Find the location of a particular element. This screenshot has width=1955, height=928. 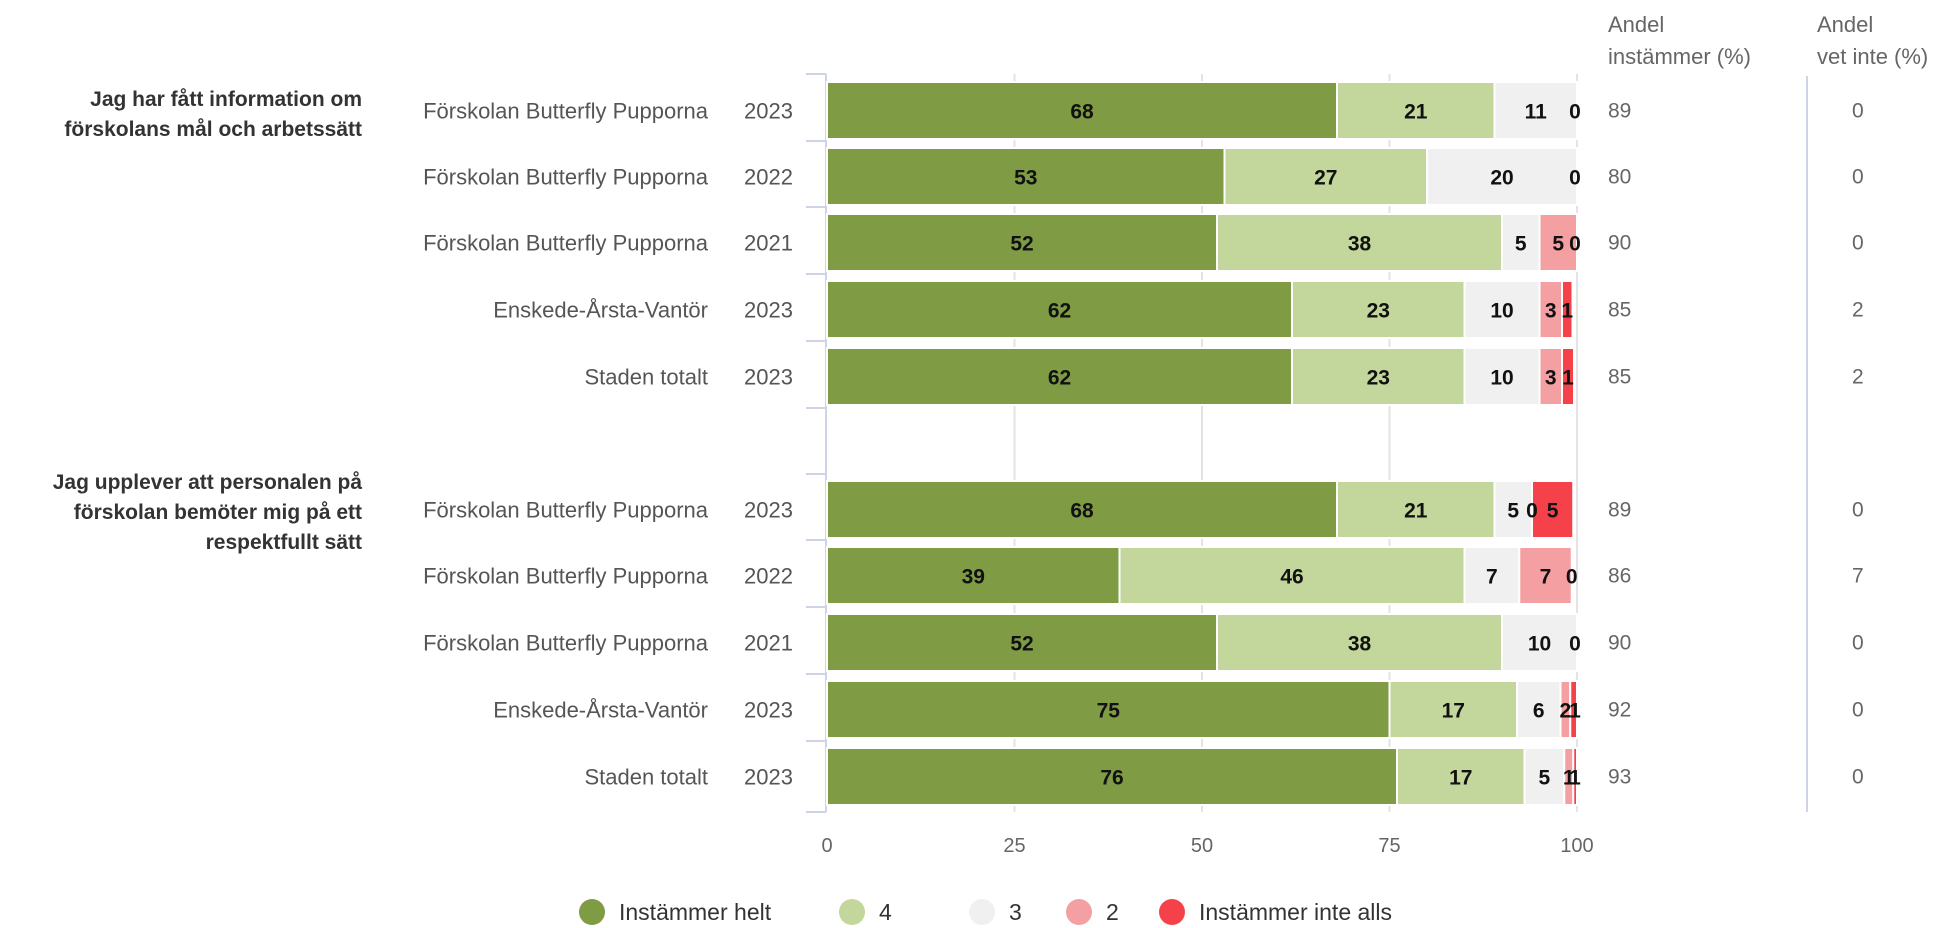

x-tick-label: 50 is located at coordinates (1202, 846).